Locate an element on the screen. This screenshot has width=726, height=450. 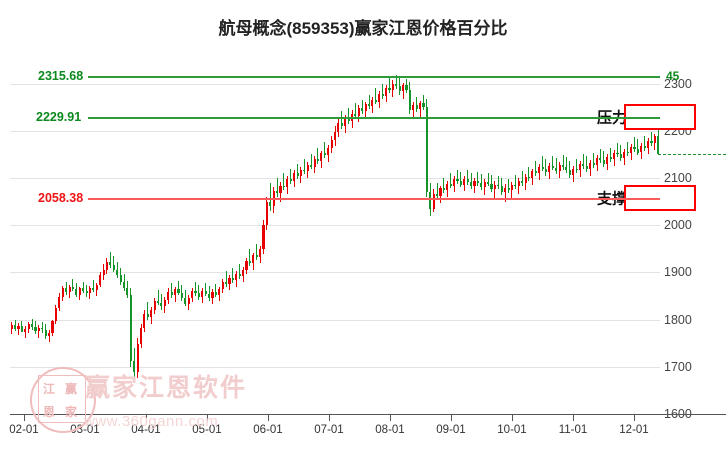
gridline-2000 is located at coordinates (335, 226).